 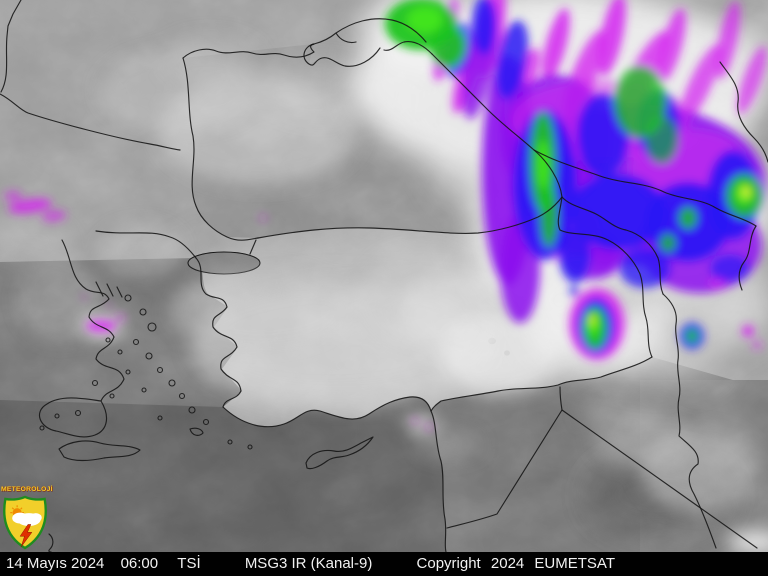 I want to click on meteoroloji-logo: METEOROLOJİ, so click(x=27, y=519).